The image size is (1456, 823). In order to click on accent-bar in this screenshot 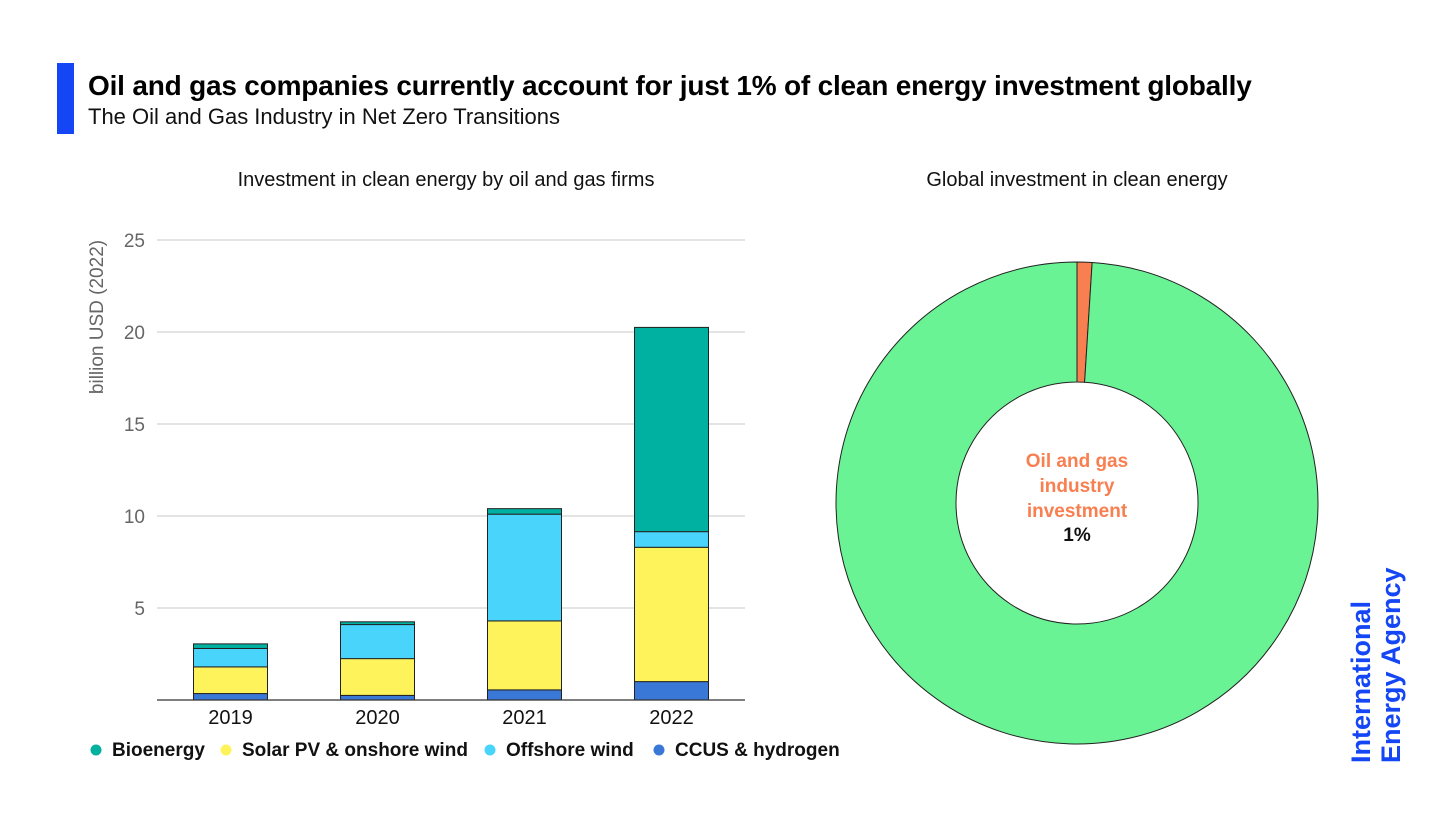, I will do `click(65, 98)`.